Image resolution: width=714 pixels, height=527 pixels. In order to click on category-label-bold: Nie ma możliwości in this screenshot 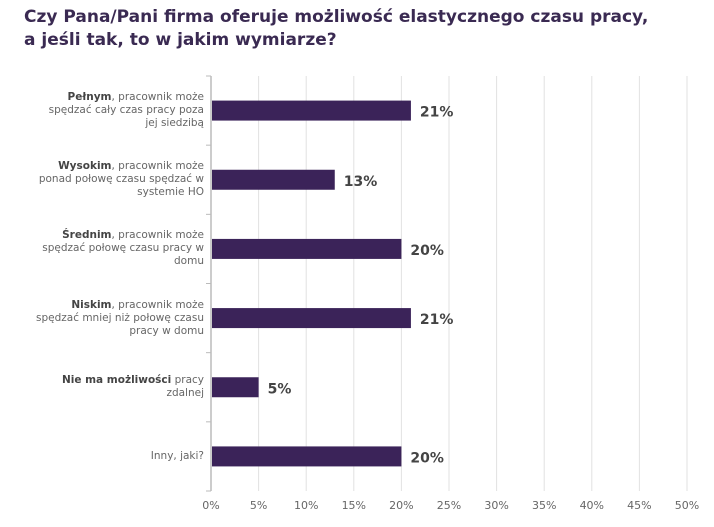, I will do `click(116, 380)`.